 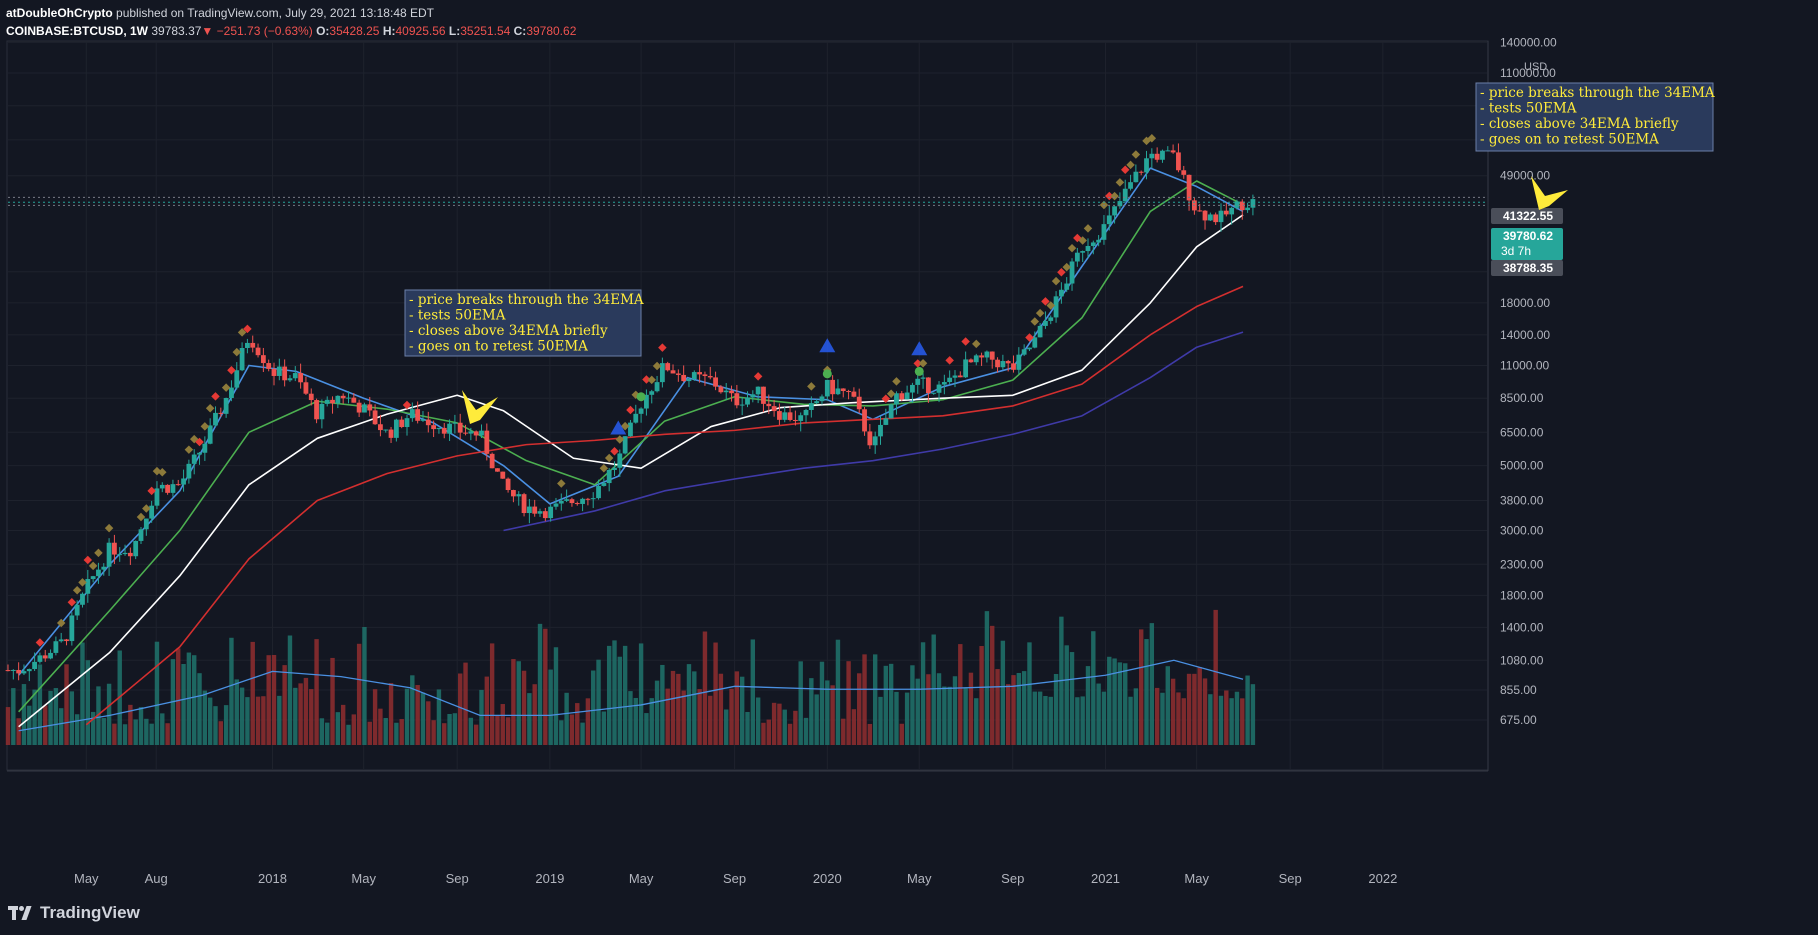 I want to click on y-tick-label: 3000.00, so click(x=1522, y=531).